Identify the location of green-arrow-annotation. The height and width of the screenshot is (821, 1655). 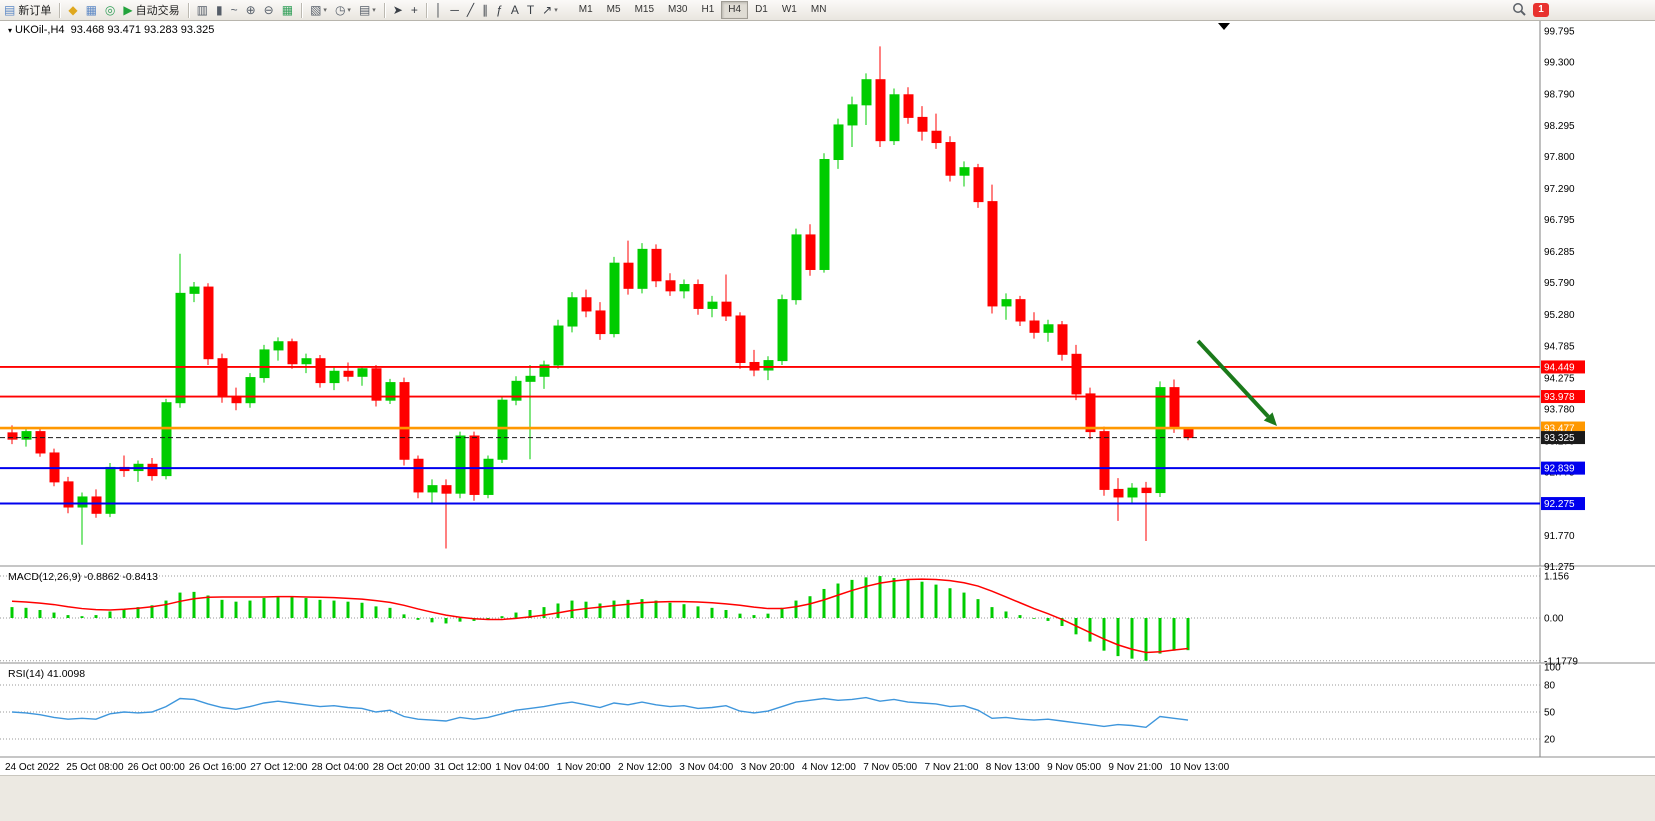
(1236, 382).